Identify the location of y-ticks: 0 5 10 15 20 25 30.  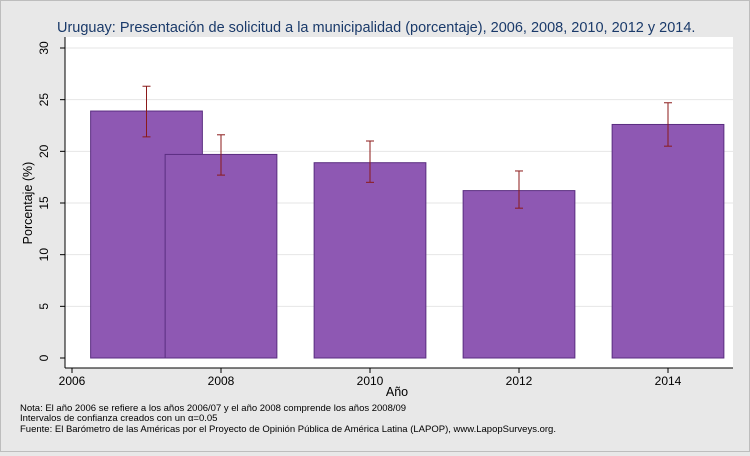
(51, 201).